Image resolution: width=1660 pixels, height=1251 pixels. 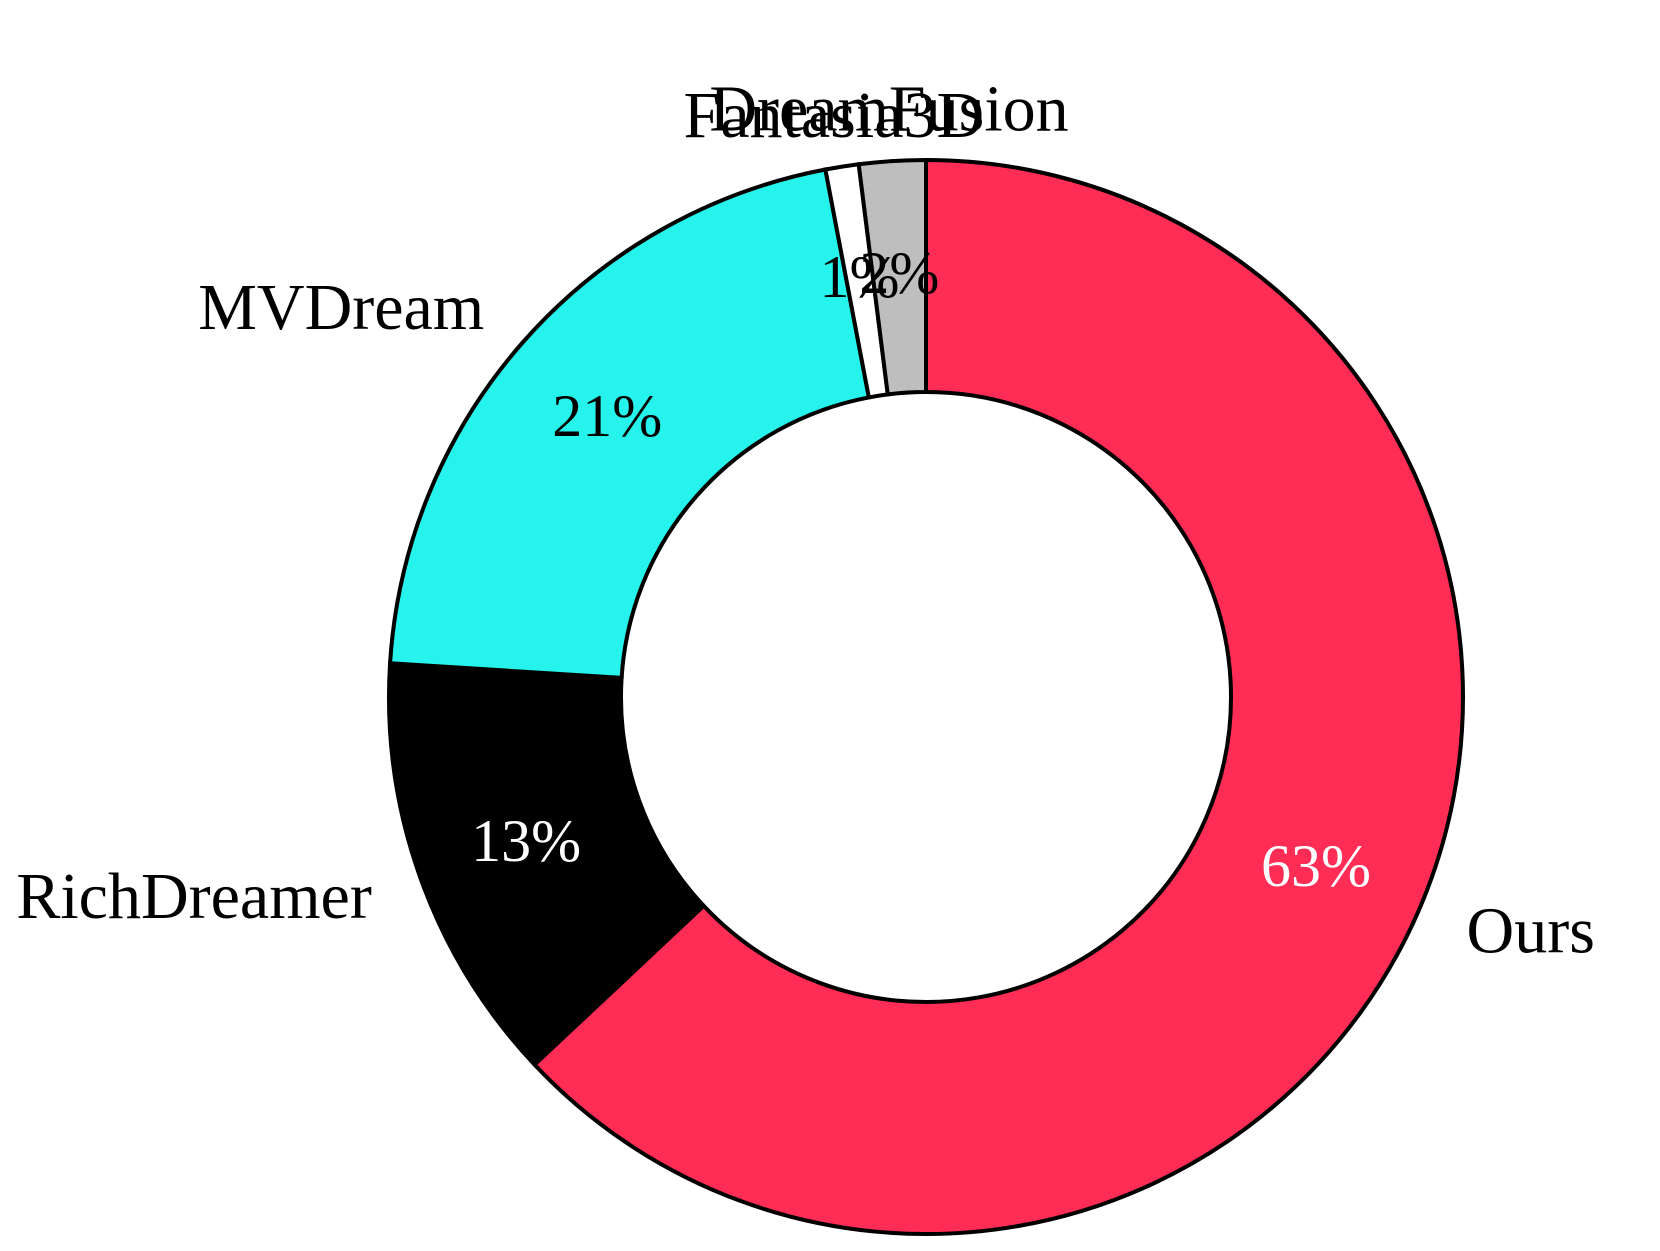 What do you see at coordinates (899, 273) in the screenshot?
I see `percent-label-dreamfusion: 2%` at bounding box center [899, 273].